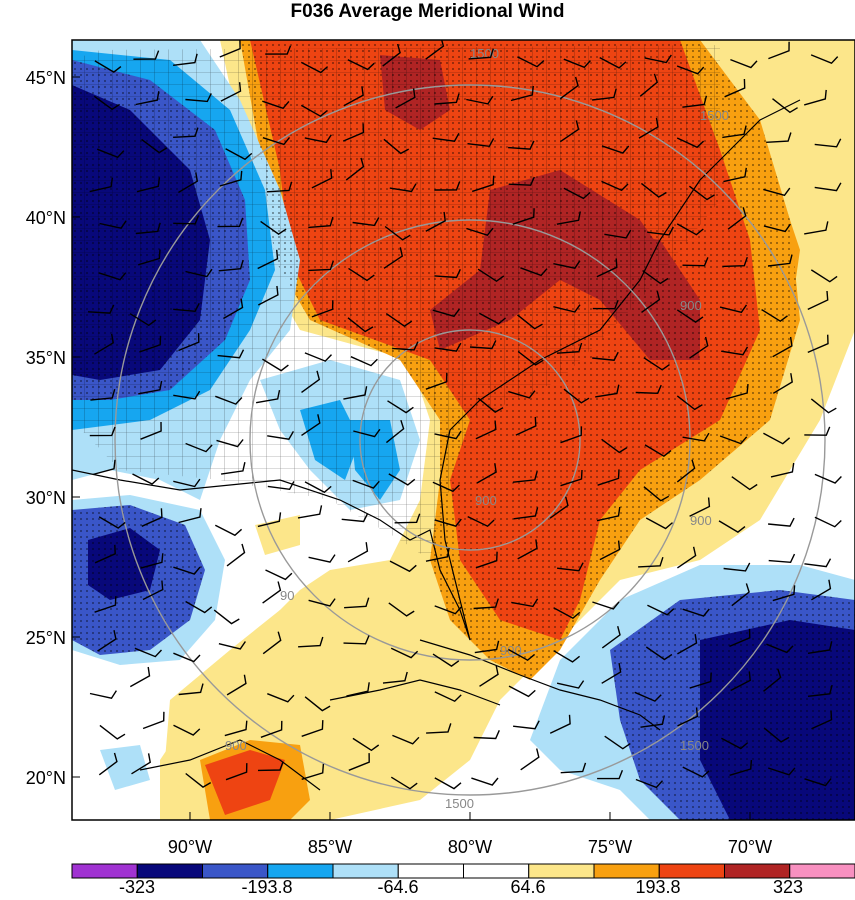 The image size is (855, 900). What do you see at coordinates (287, 595) in the screenshot?
I see `ring-label: 90` at bounding box center [287, 595].